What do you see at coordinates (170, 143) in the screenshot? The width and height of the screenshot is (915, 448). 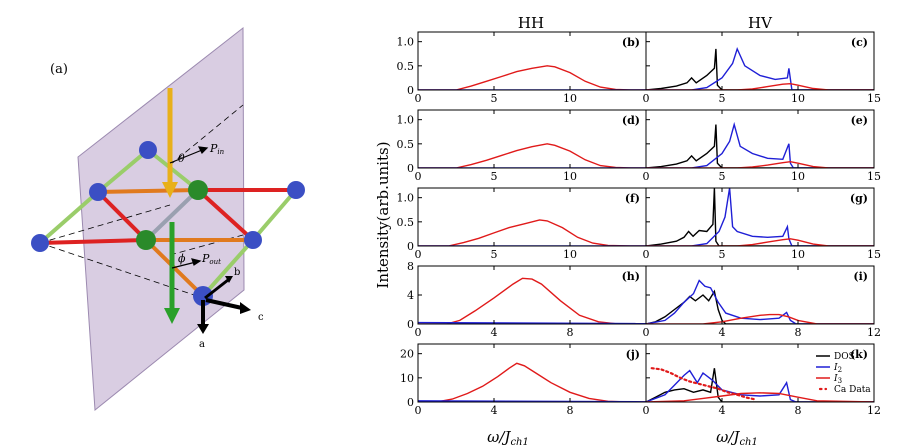 I see `incoming-beam-arrow` at bounding box center [170, 143].